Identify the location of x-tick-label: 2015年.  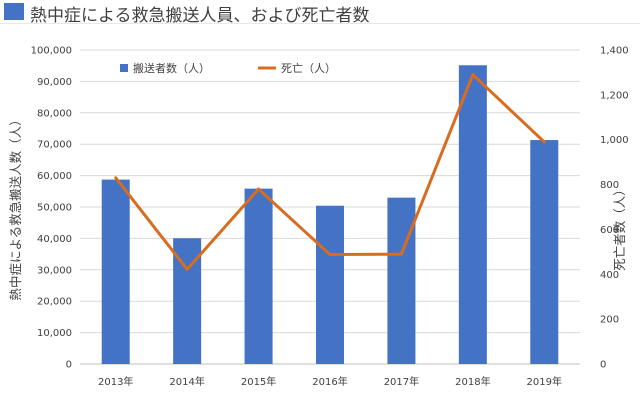
(258, 381).